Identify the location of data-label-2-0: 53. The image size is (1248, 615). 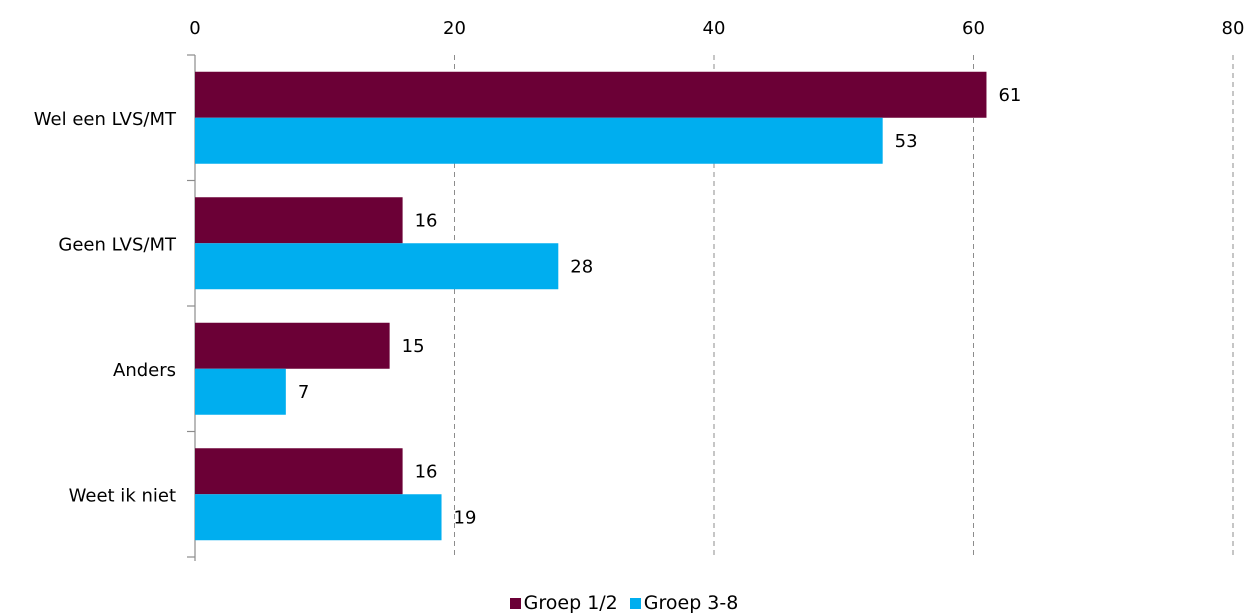
(906, 141).